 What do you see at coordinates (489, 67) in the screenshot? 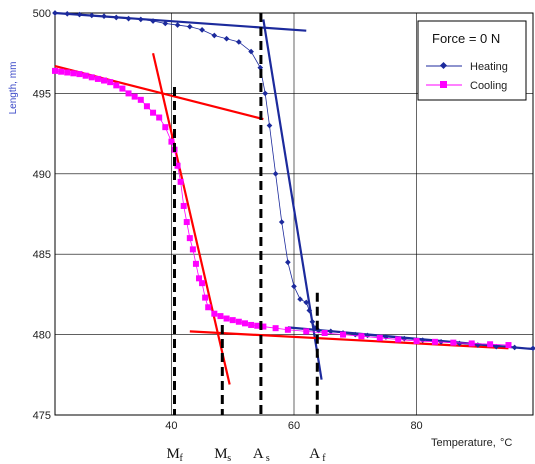
I see `legend-heating-label: Heating` at bounding box center [489, 67].